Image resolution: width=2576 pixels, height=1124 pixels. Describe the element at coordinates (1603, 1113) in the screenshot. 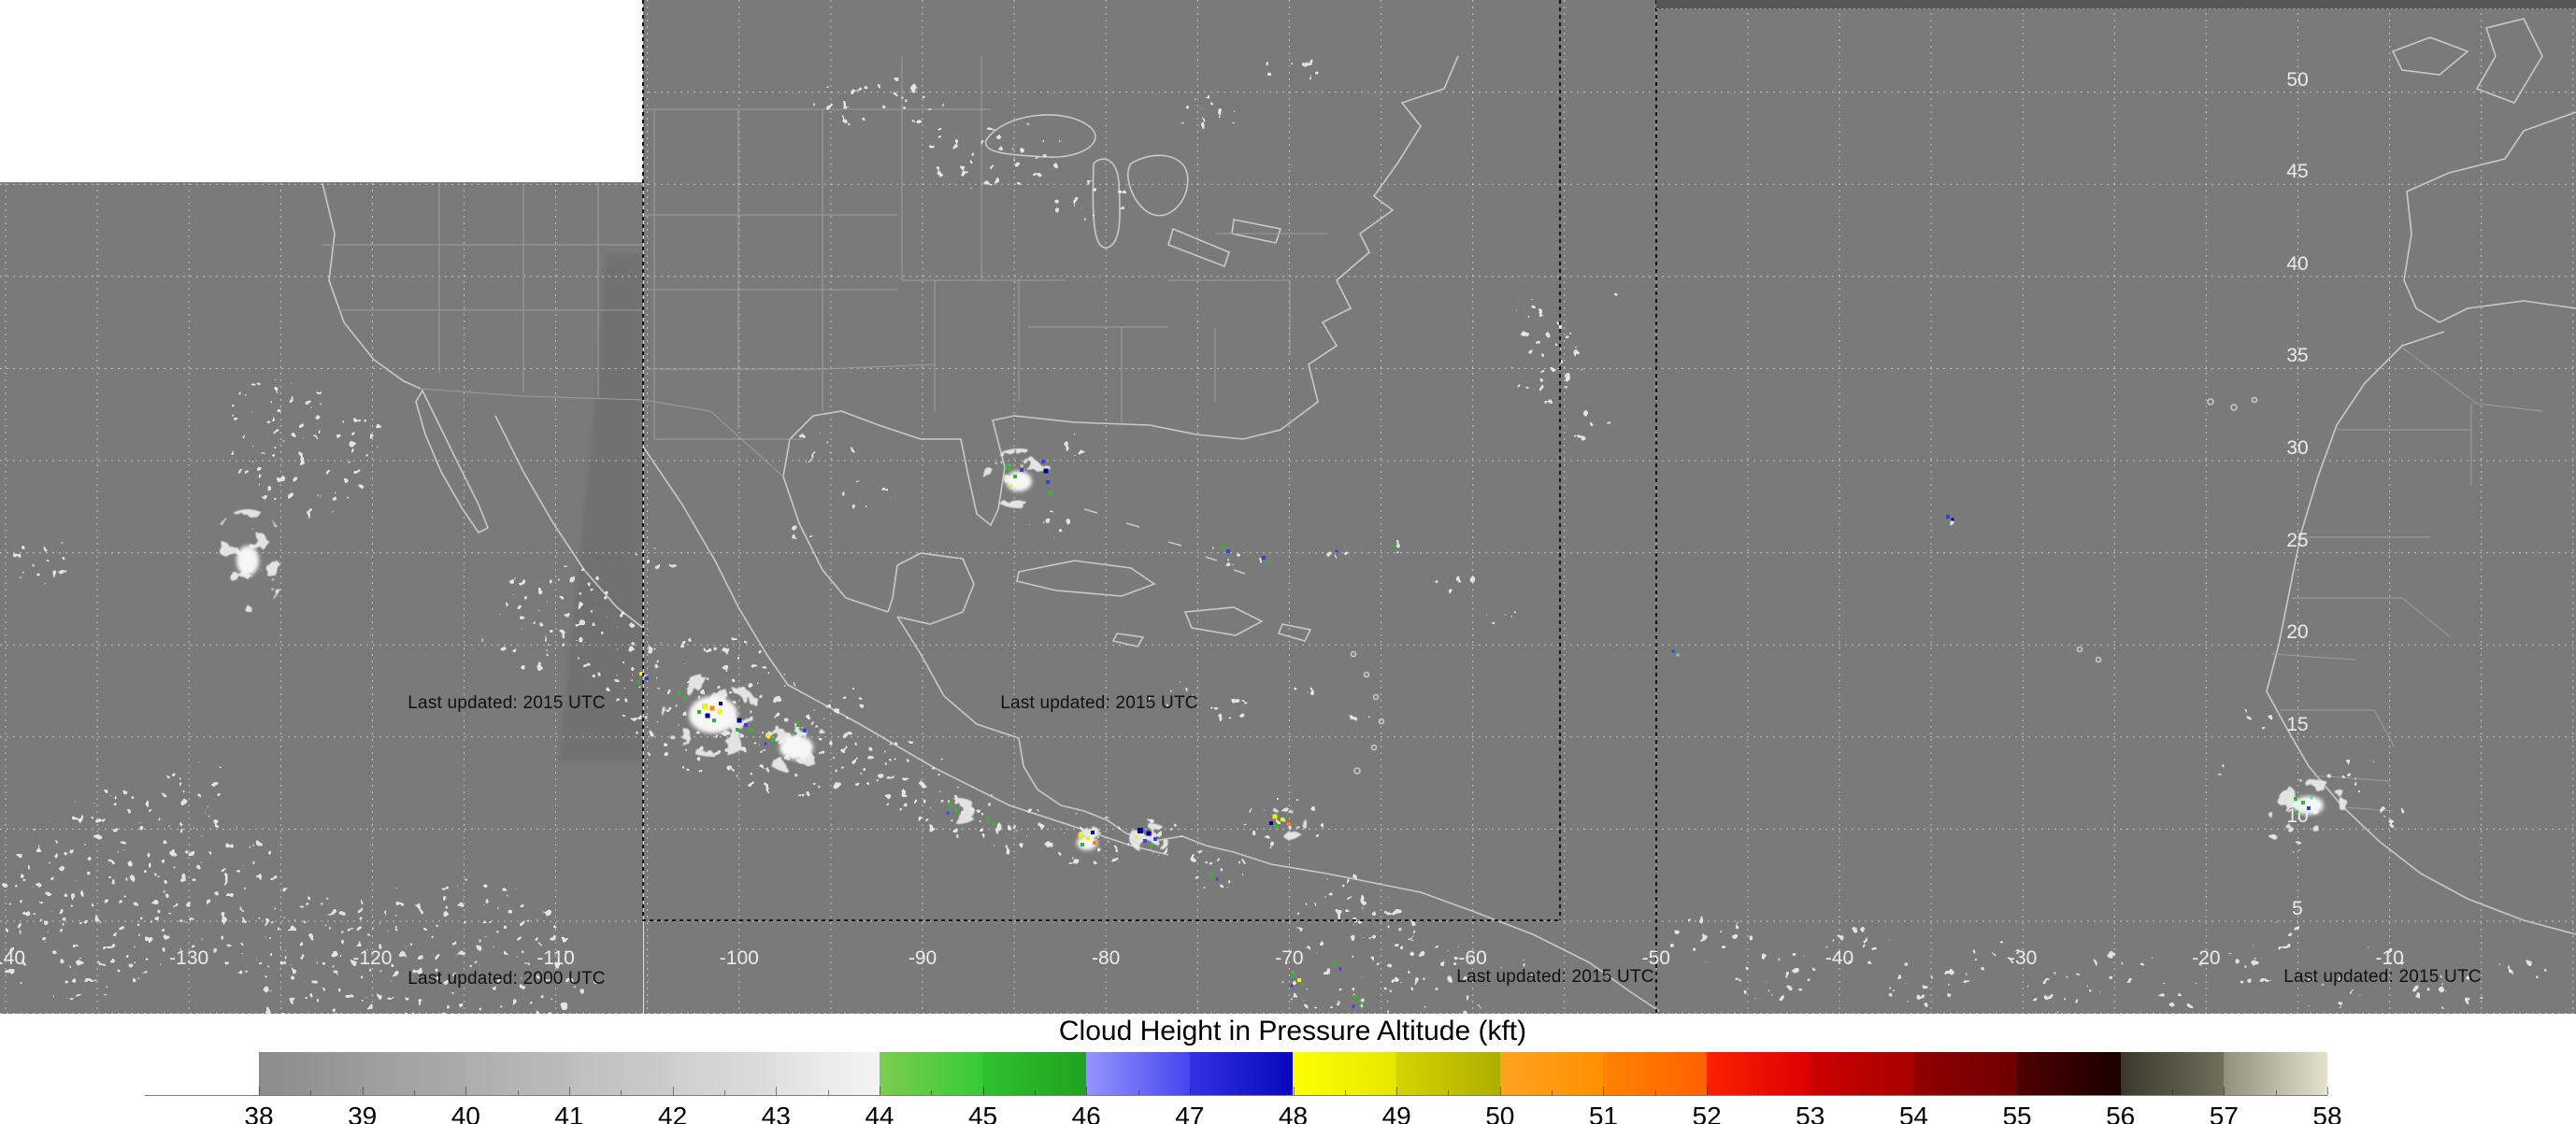

I see `colorbar-tick-label: 51` at that location.